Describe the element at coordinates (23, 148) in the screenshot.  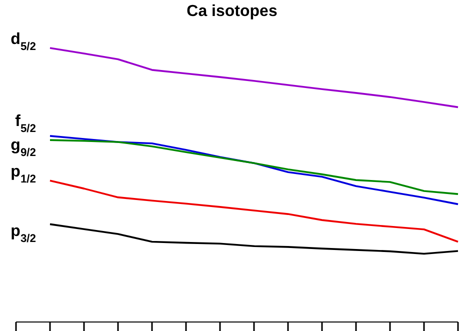
I see `series-label: g$_{9/2}$` at that location.